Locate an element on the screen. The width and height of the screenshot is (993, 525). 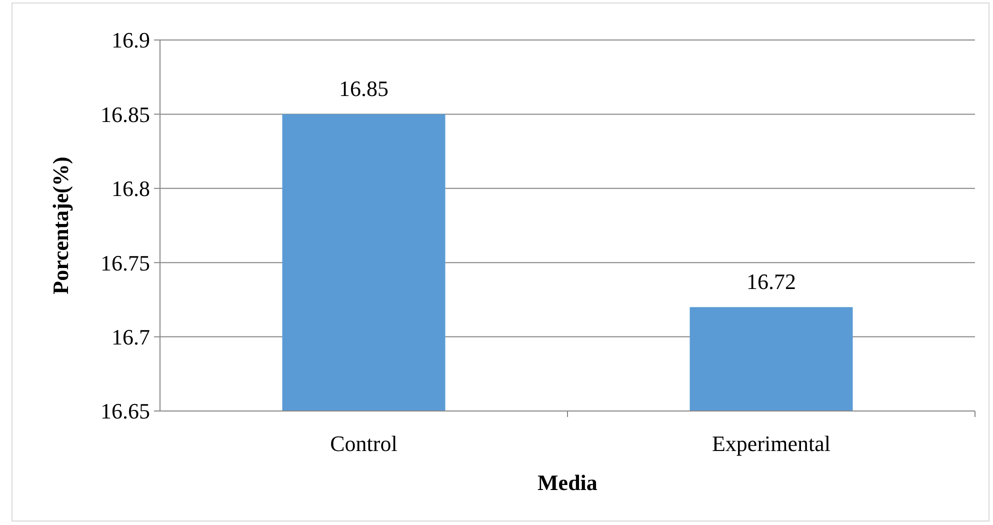
x-tick-label: Experimental is located at coordinates (771, 443).